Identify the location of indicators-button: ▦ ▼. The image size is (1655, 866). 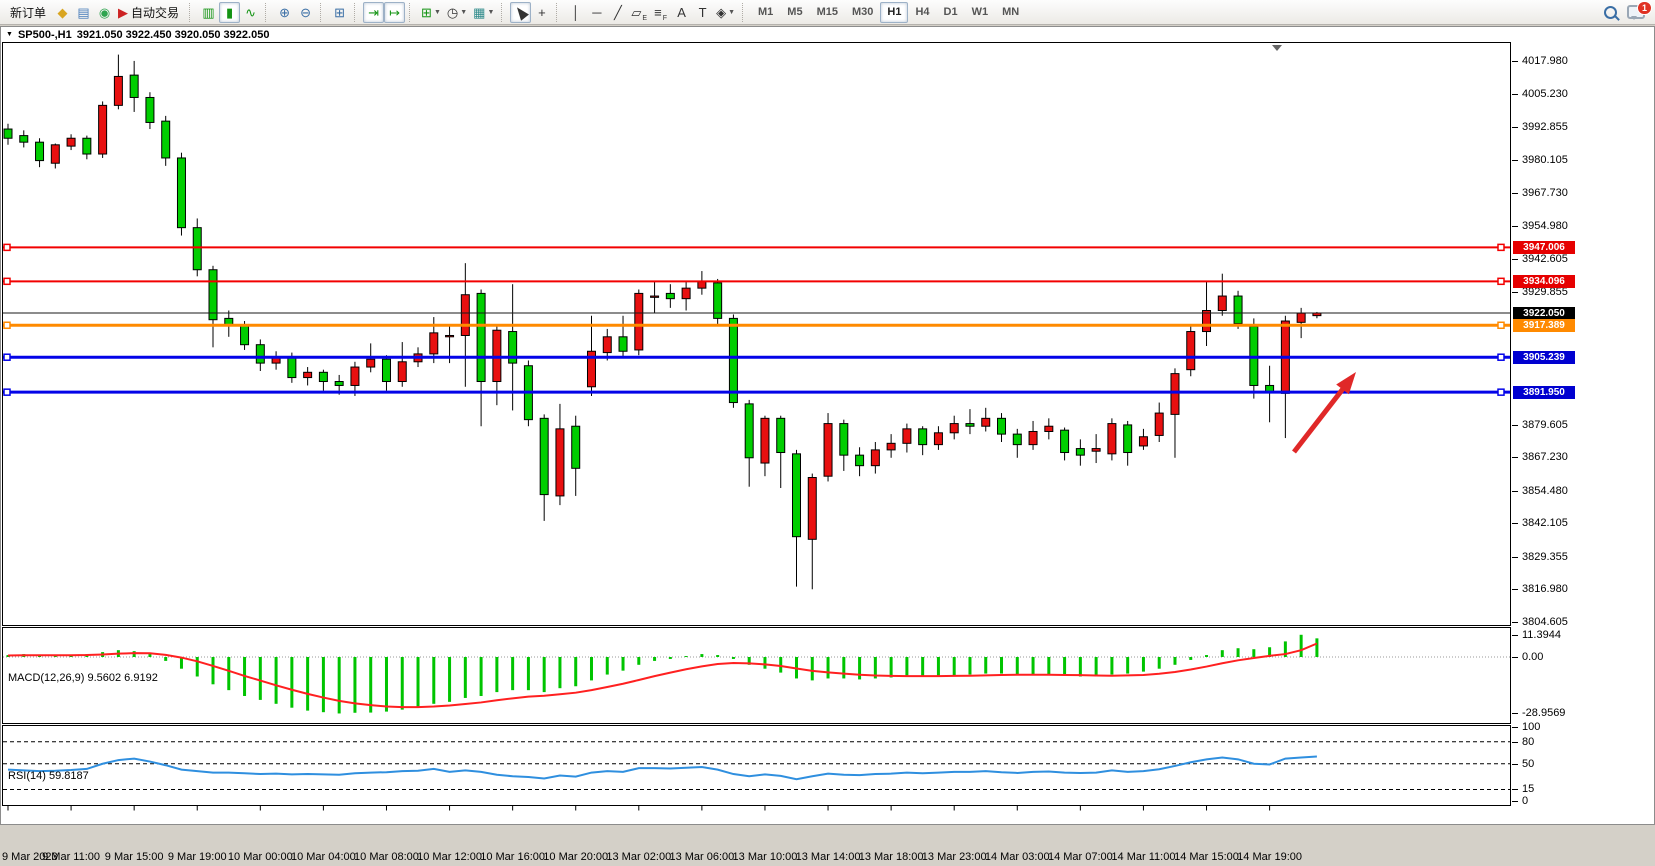
(483, 12).